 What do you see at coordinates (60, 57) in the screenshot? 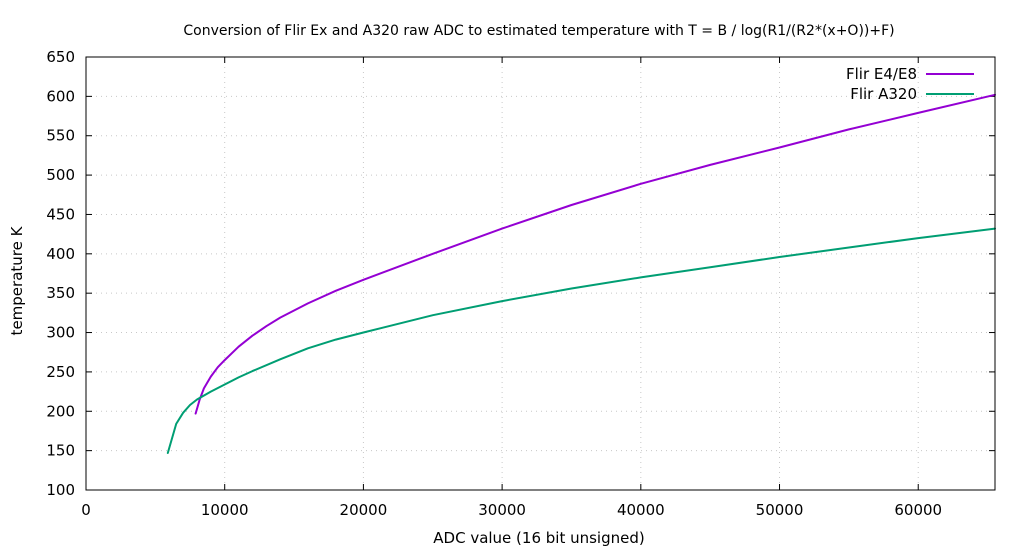
I see `y-tick-label: 650` at bounding box center [60, 57].